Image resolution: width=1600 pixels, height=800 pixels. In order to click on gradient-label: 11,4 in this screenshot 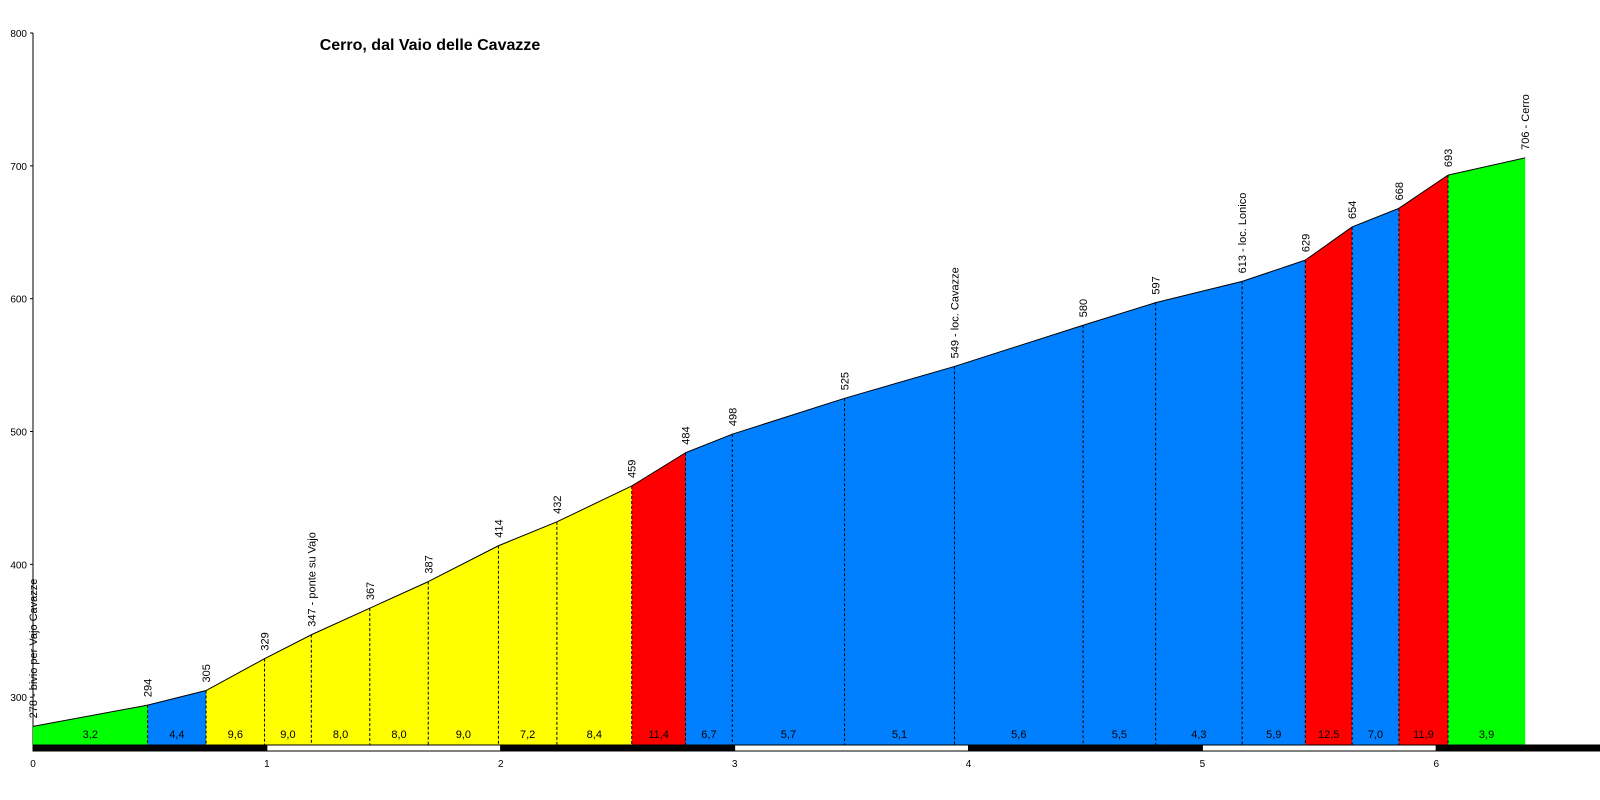, I will do `click(658, 735)`.